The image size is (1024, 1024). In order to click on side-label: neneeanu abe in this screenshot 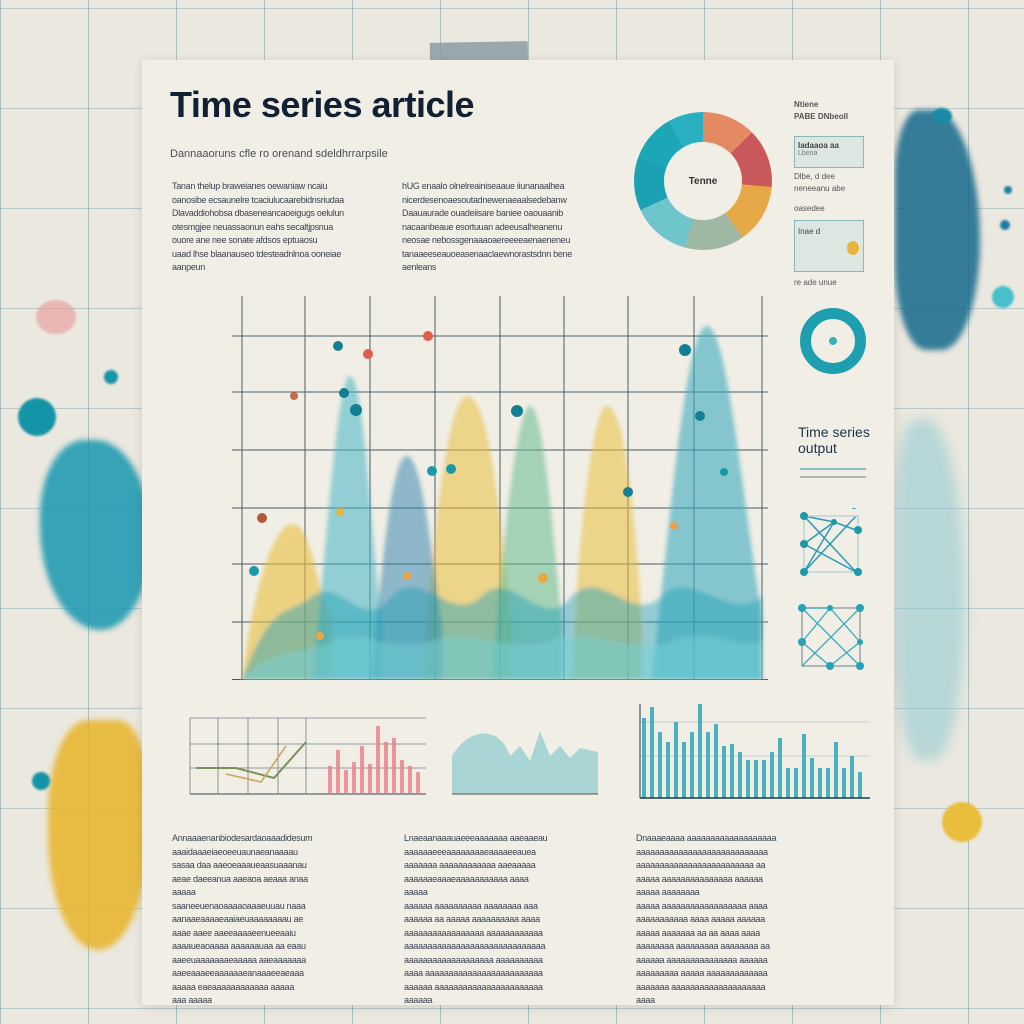, I will do `click(820, 188)`.